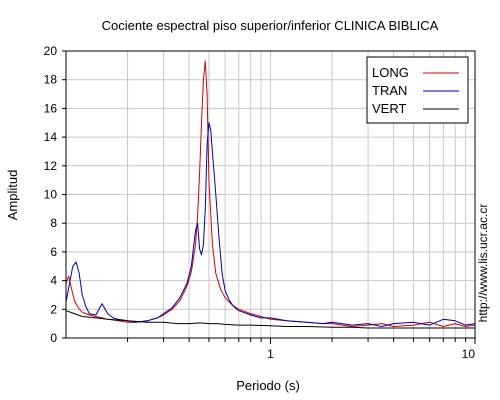 The width and height of the screenshot is (500, 400). Describe the element at coordinates (51, 195) in the screenshot. I see `y-tick-label: 10` at that location.